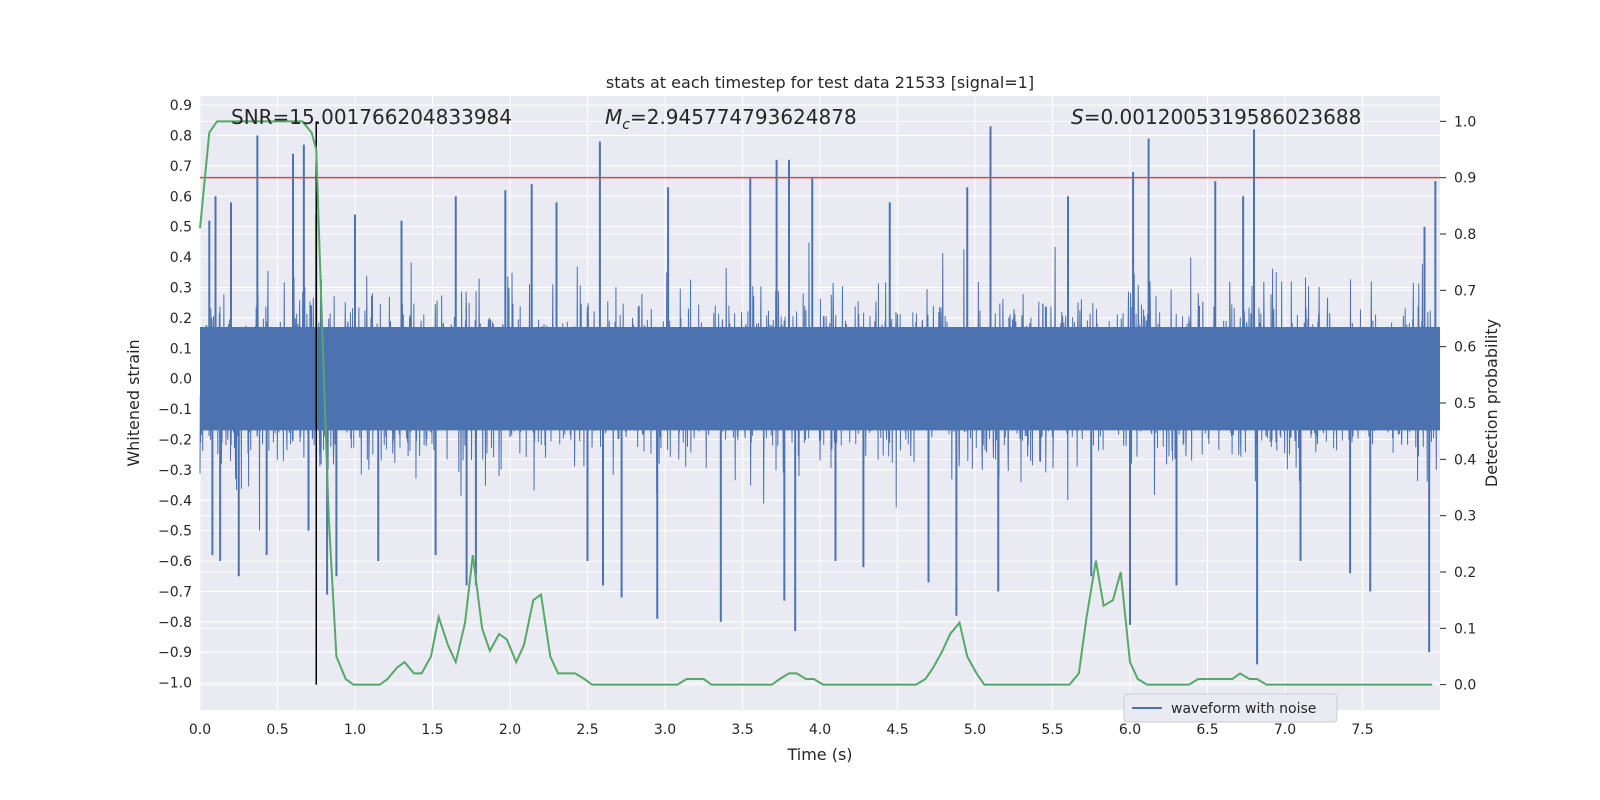 Image resolution: width=1600 pixels, height=800 pixels. I want to click on x-tick-label: 2.0, so click(510, 730).